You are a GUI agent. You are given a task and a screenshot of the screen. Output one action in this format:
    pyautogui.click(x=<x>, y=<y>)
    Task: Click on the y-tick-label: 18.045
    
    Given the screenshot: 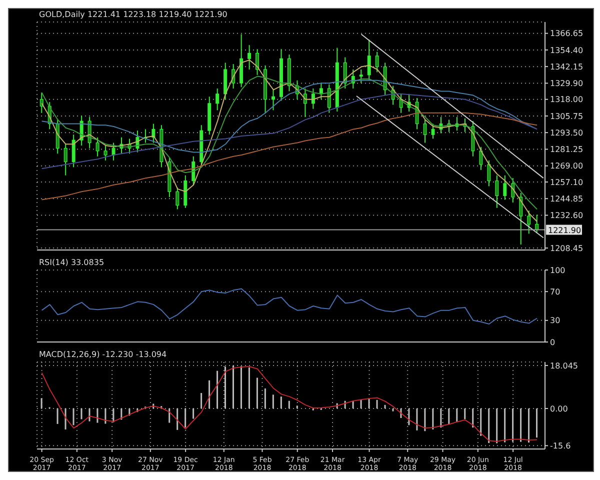 What is the action you would take?
    pyautogui.click(x=564, y=365)
    